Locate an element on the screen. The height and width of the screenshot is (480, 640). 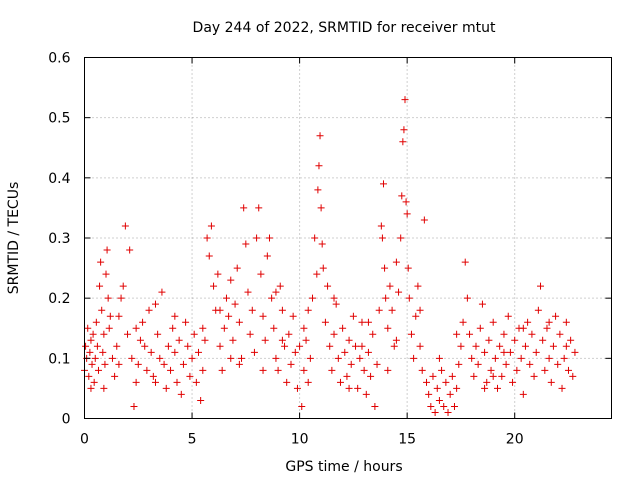
y-tick-label: 0.4 is located at coordinates (59, 179).